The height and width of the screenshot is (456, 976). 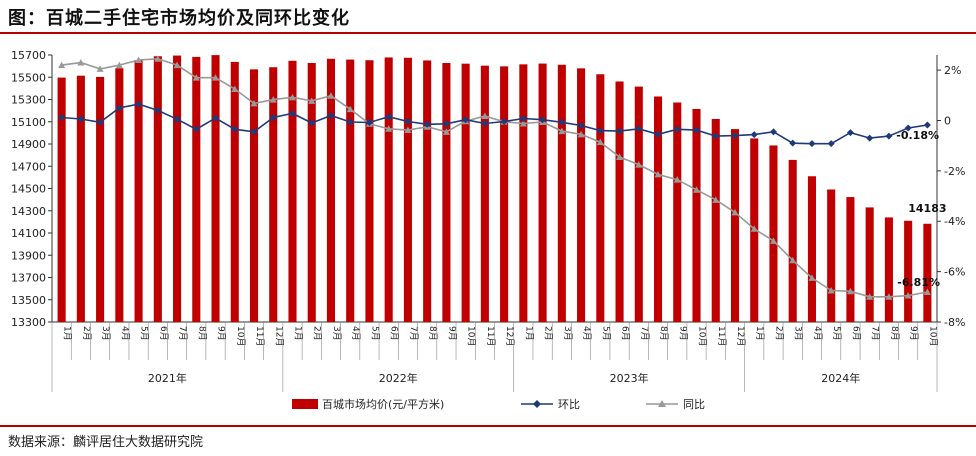 What do you see at coordinates (167, 378) in the screenshot?
I see `year-label: 2021年` at bounding box center [167, 378].